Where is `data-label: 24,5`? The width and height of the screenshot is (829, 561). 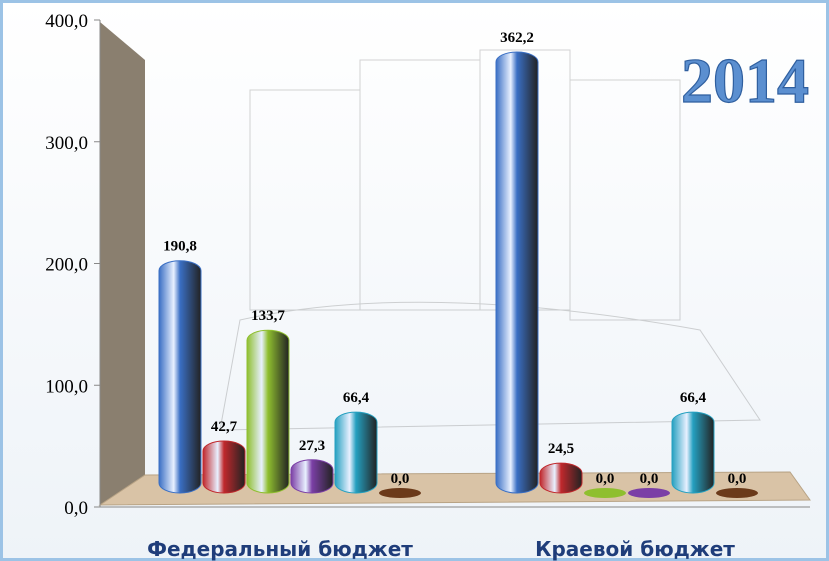
data-label: 24,5 is located at coordinates (561, 449).